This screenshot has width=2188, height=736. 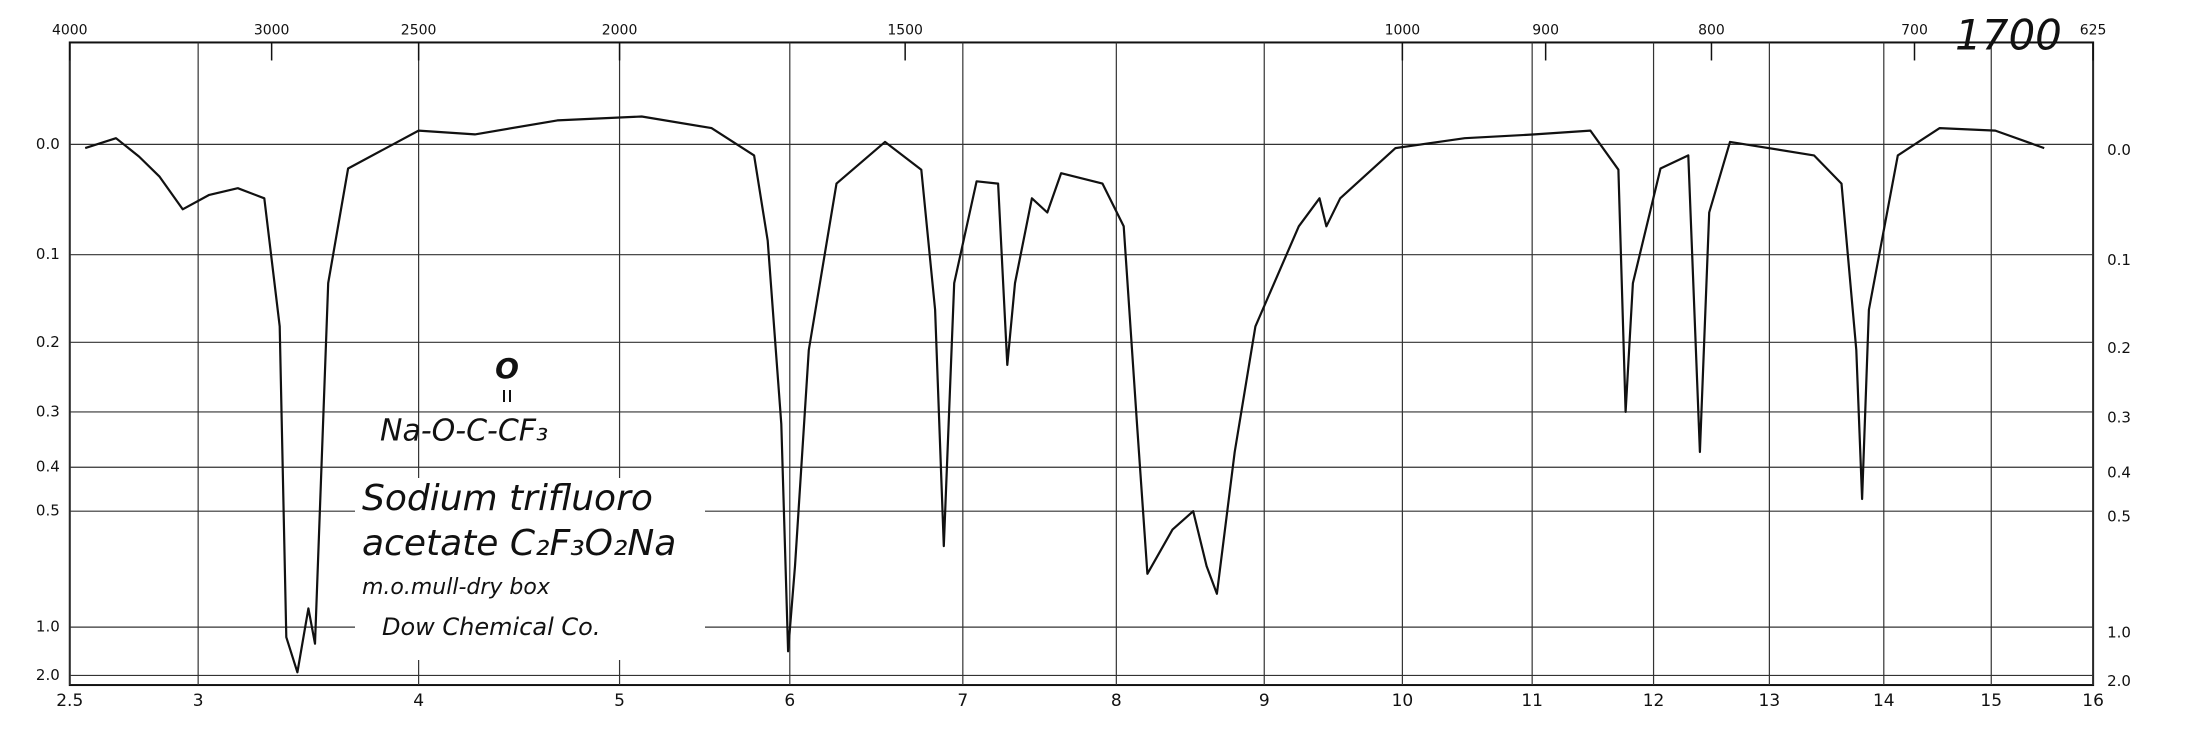 What do you see at coordinates (2093, 701) in the screenshot?
I see `x-tick-label: 16` at bounding box center [2093, 701].